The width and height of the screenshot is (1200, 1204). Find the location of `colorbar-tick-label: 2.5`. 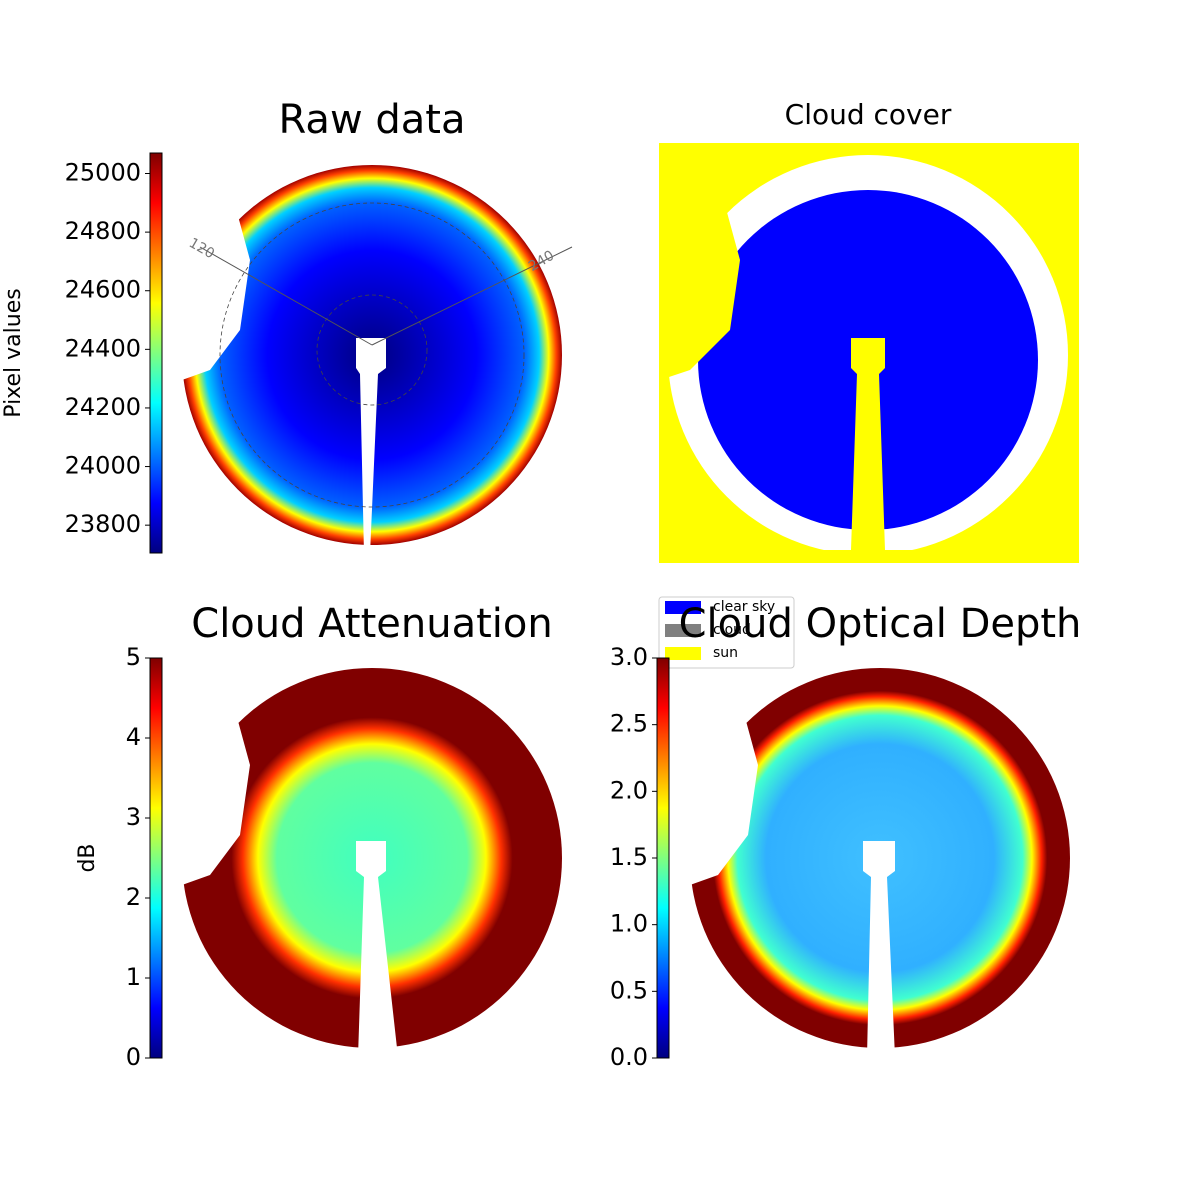

colorbar-tick-label: 2.5 is located at coordinates (629, 724).